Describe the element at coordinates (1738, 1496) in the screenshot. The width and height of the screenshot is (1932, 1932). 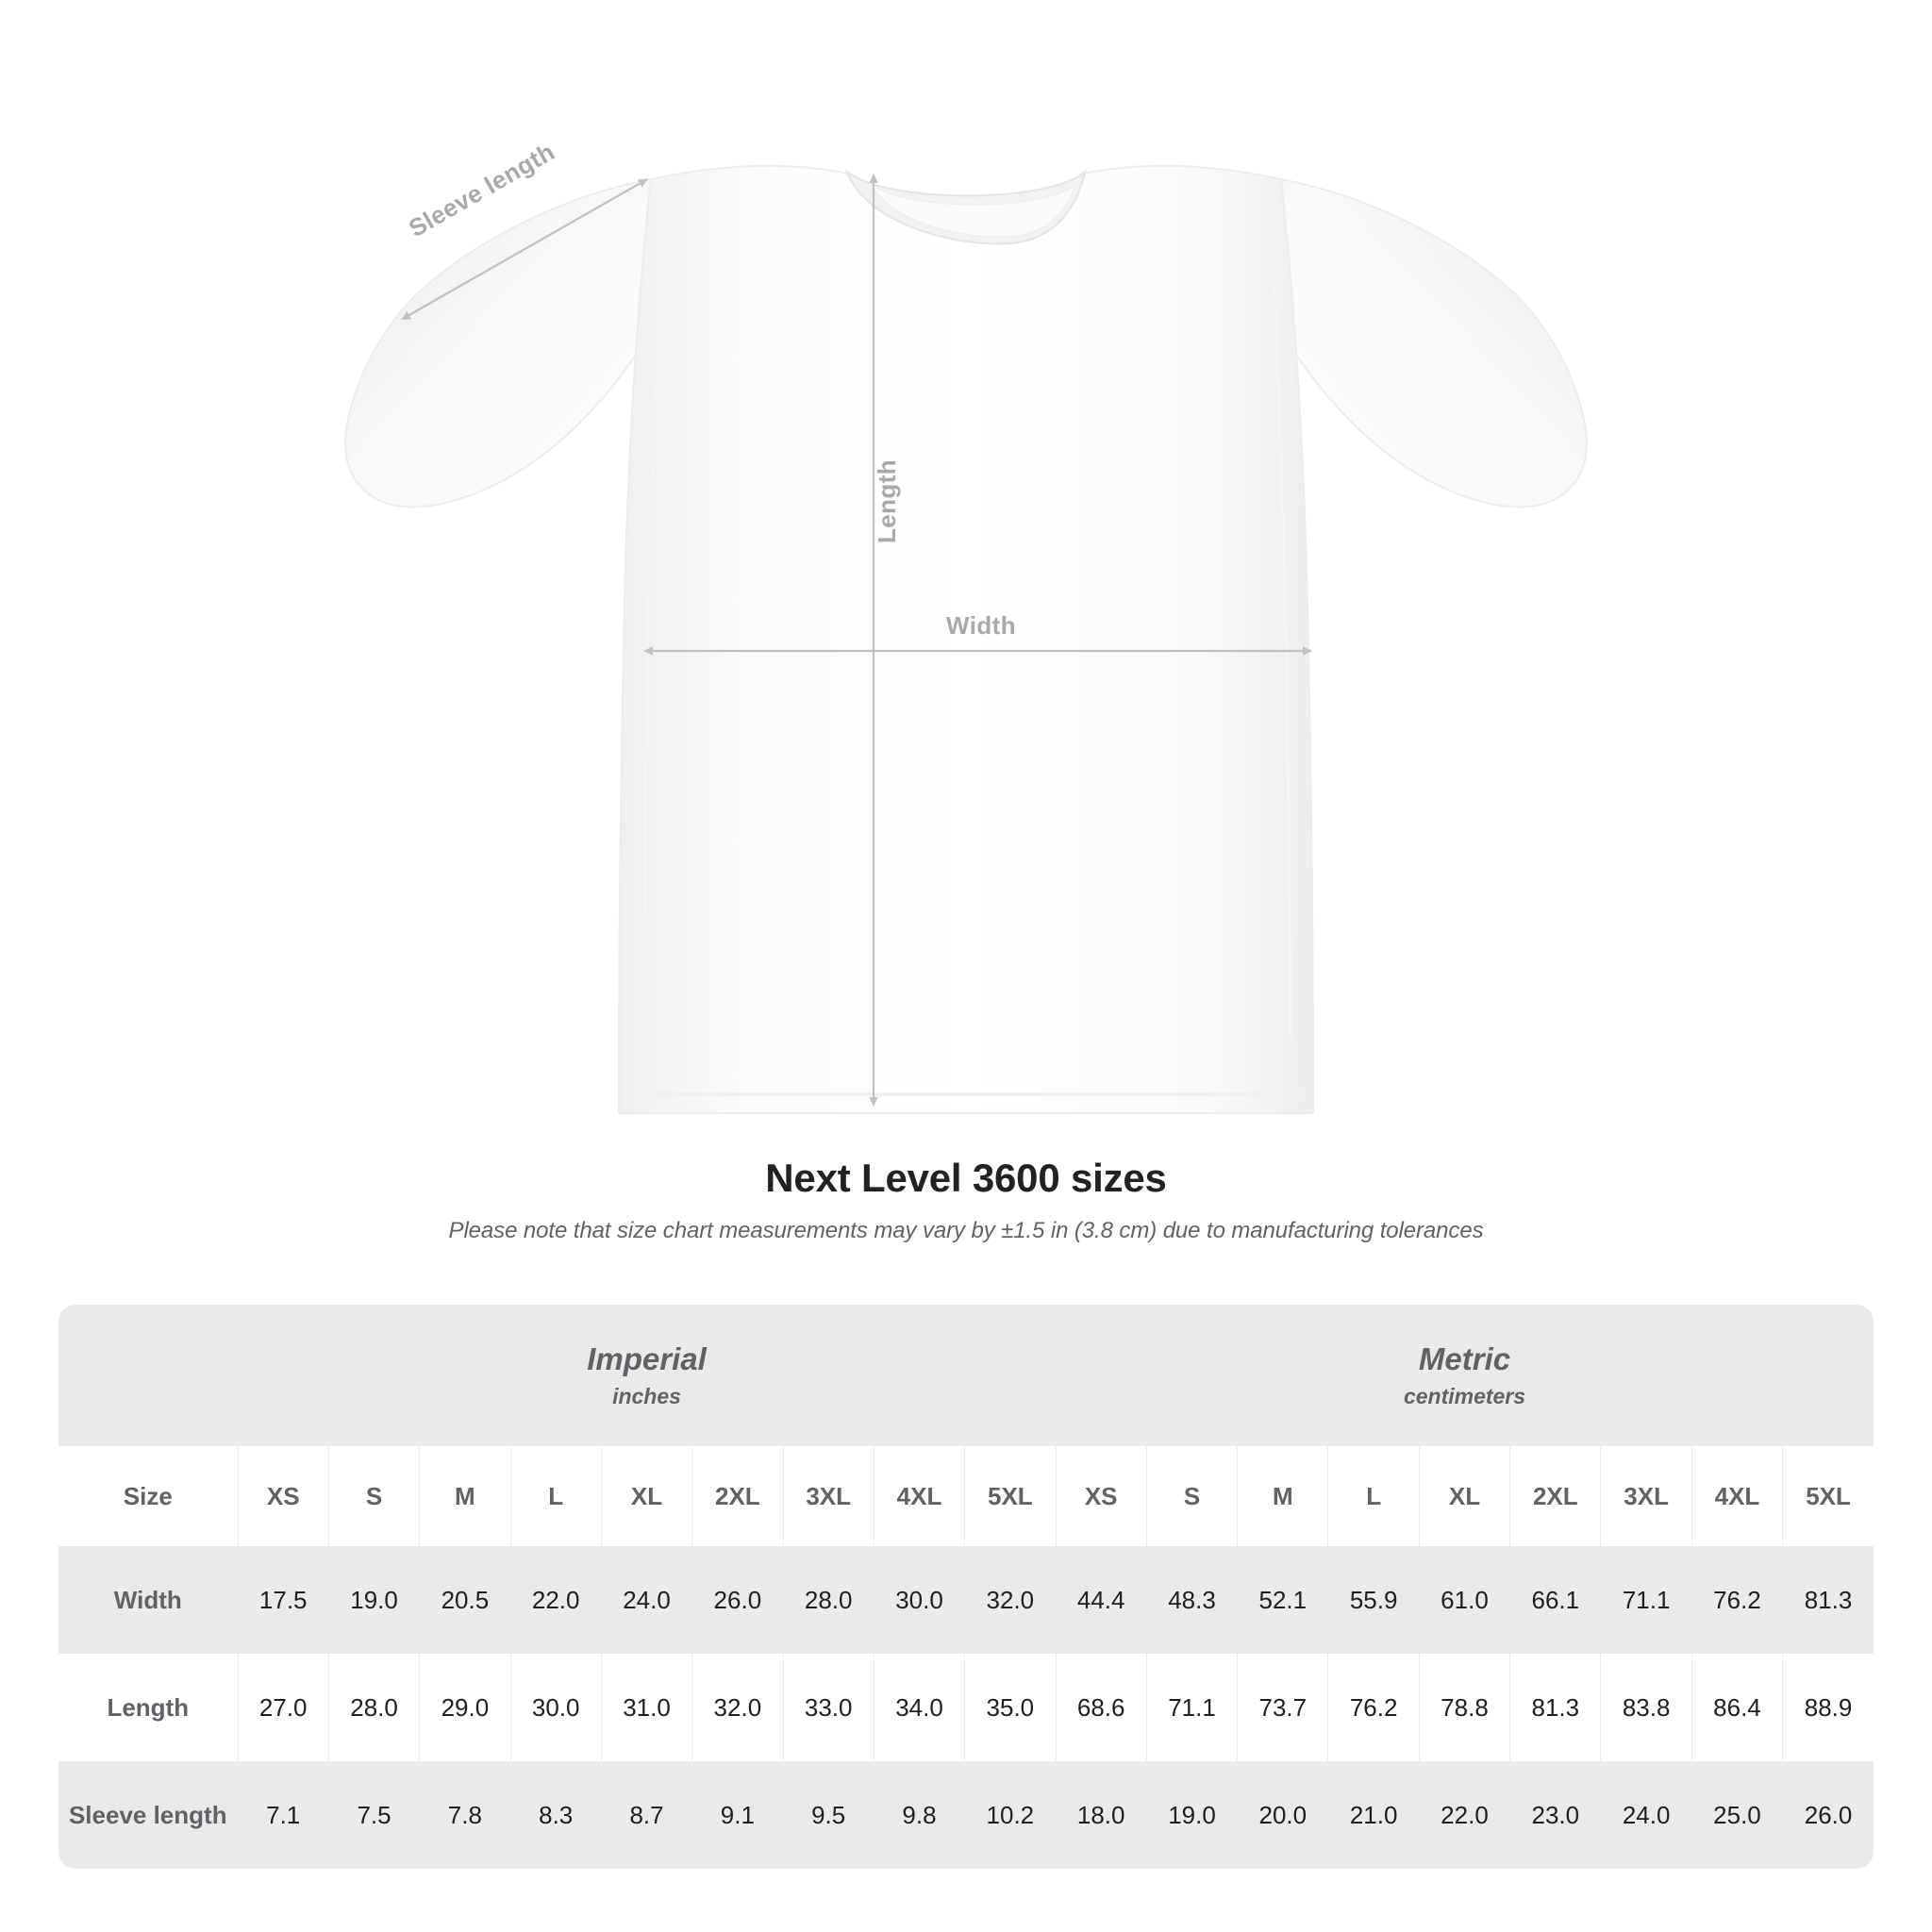
I see `size-header-4xl-metric: 4XL` at that location.